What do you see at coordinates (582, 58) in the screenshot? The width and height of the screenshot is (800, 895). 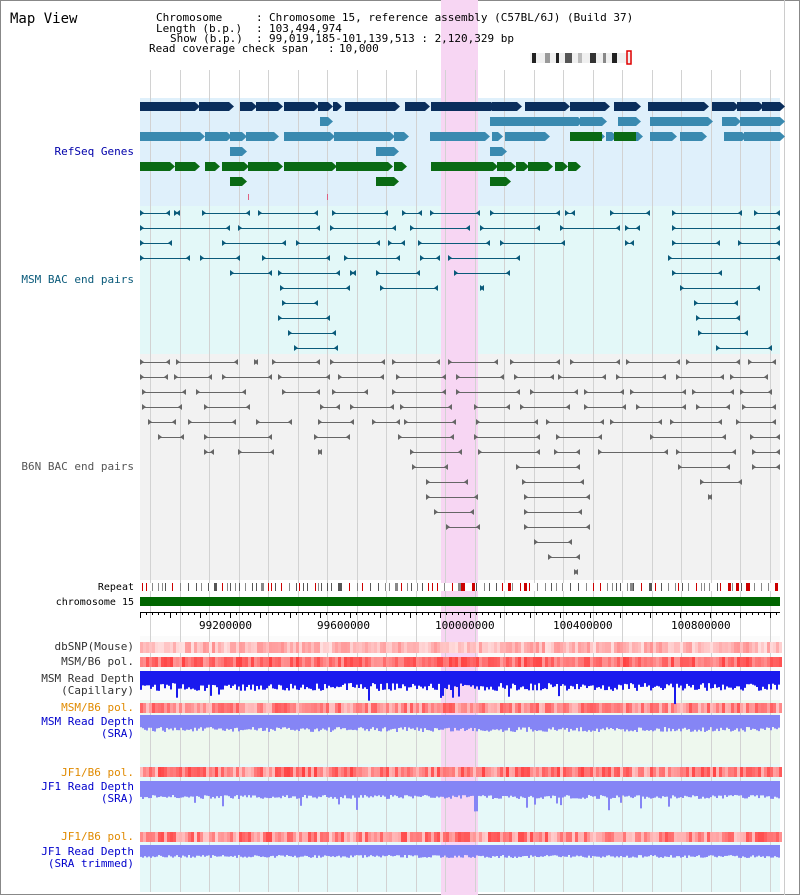 I see `chromosome-ideogram` at bounding box center [582, 58].